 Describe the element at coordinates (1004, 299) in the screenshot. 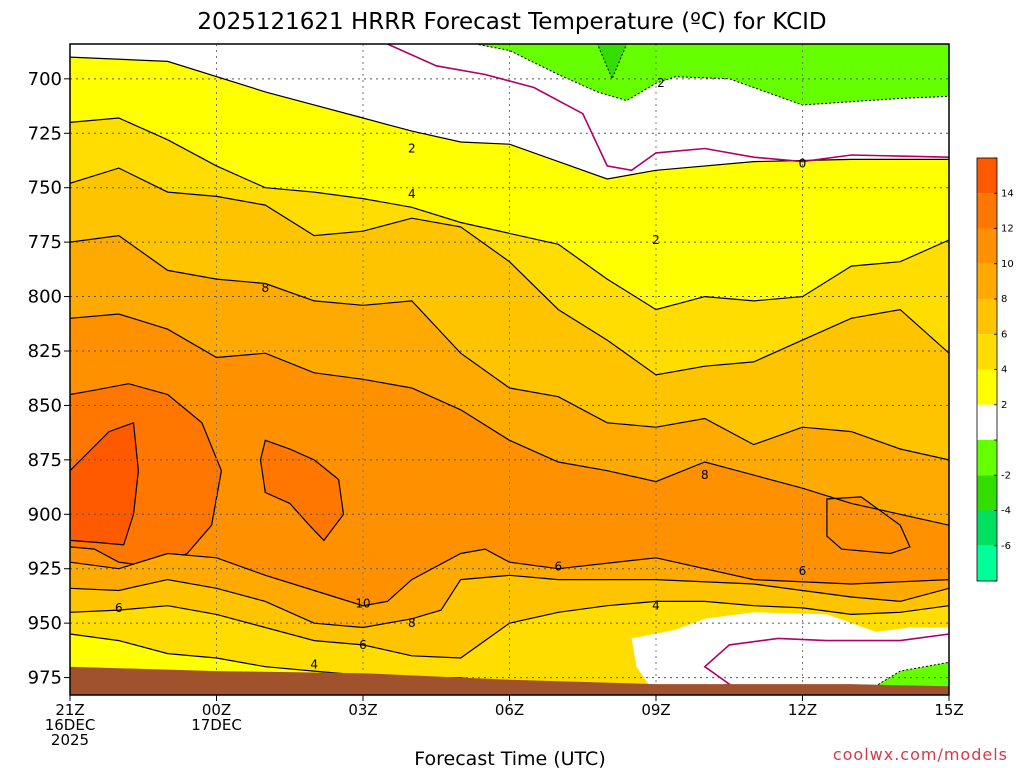

I see `legend-label: 8` at that location.